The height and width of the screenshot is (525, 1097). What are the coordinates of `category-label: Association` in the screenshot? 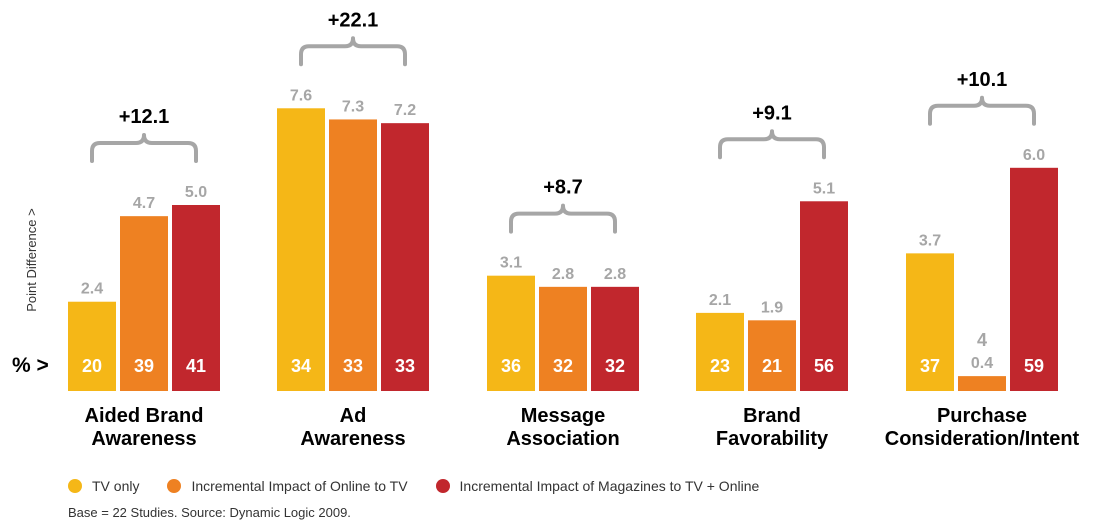 It's located at (562, 439).